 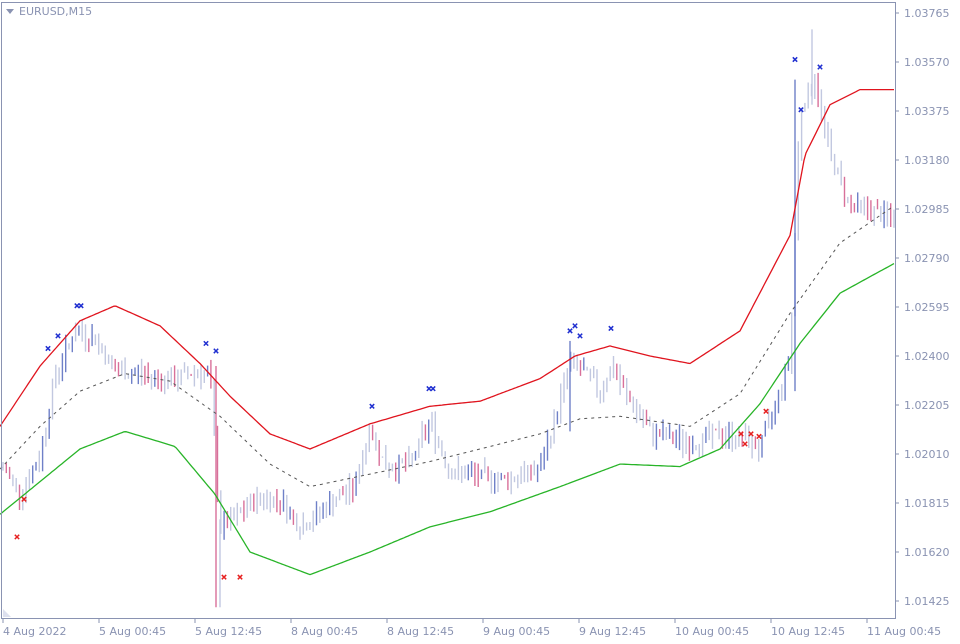 What do you see at coordinates (927, 552) in the screenshot?
I see `y-tick-label: 1.01620` at bounding box center [927, 552].